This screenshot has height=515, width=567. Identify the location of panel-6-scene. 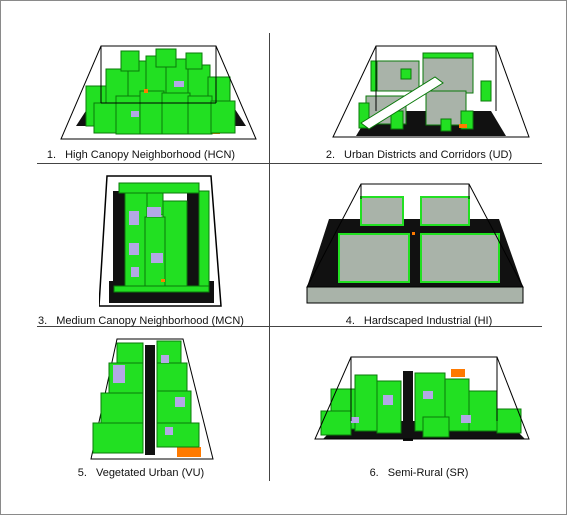
(422, 398).